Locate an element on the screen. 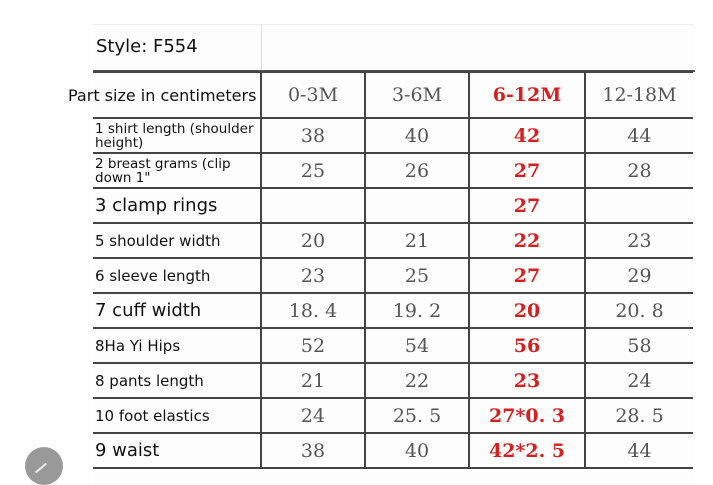 The width and height of the screenshot is (713, 485). part-label: 8Ha Yi Hips is located at coordinates (177, 345).